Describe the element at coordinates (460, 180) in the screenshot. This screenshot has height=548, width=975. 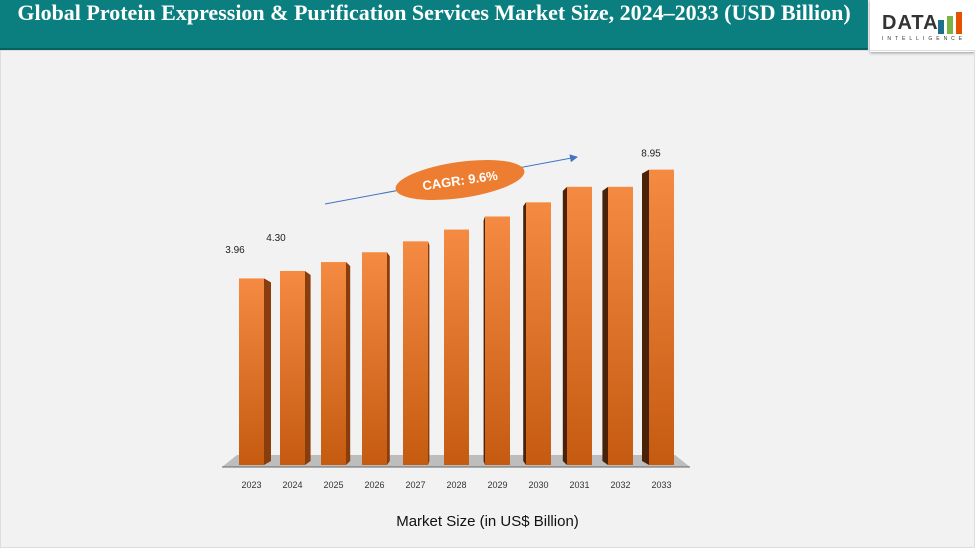
I see `cagr-ellipse` at that location.